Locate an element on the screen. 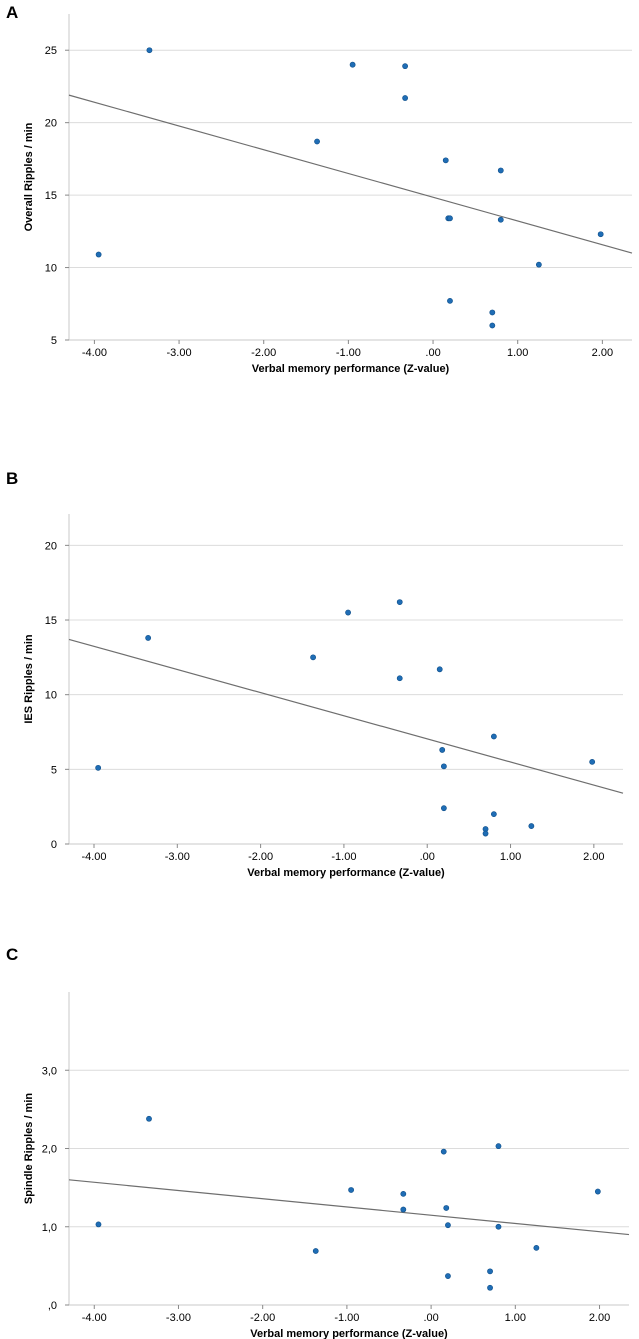 The height and width of the screenshot is (1339, 639). panel-letter: A is located at coordinates (12, 12).